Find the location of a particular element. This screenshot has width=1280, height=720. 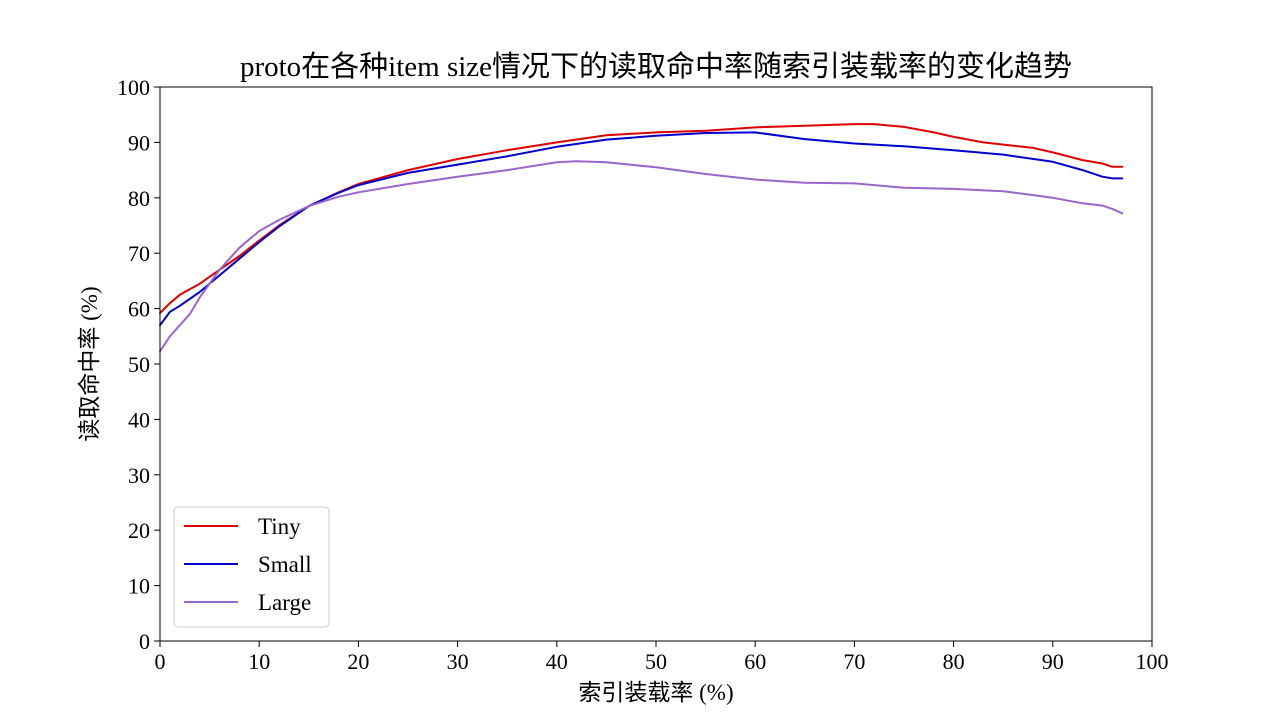

x-tick-label: 100 is located at coordinates (1152, 661).